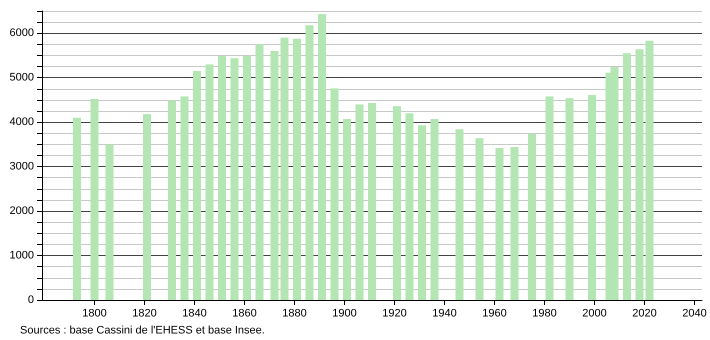 The width and height of the screenshot is (710, 340). Describe the element at coordinates (144, 314) in the screenshot. I see `x-tick-label: 1820` at that location.